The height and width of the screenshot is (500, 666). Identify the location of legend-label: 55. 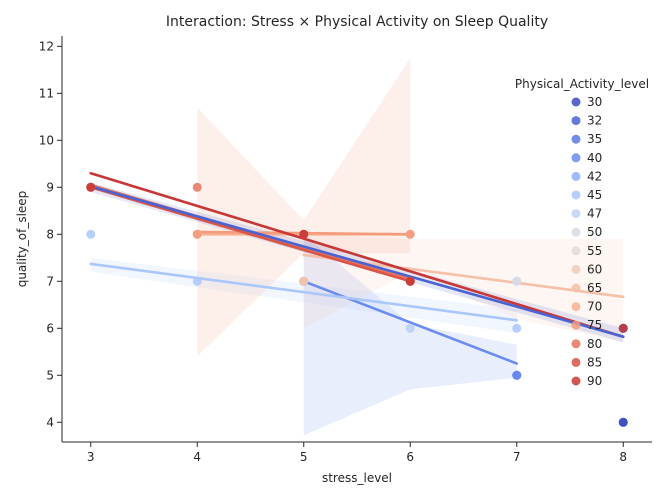
(594, 251).